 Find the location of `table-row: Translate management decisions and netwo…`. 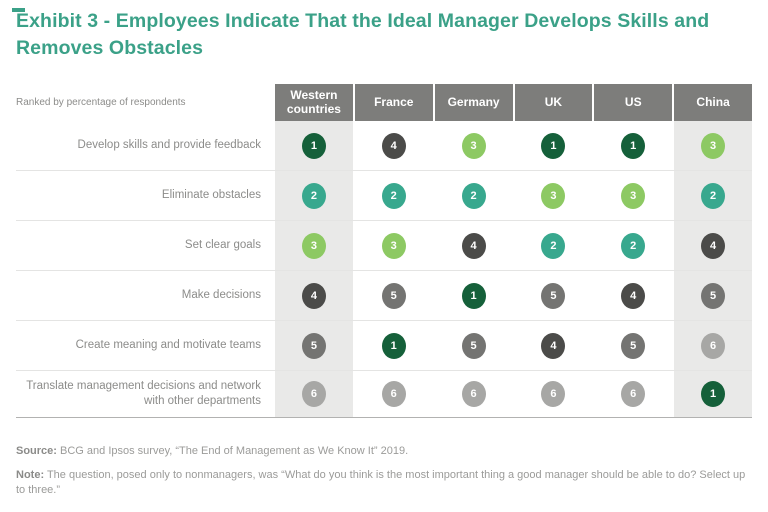

table-row: Translate management decisions and netwo… is located at coordinates (384, 394).